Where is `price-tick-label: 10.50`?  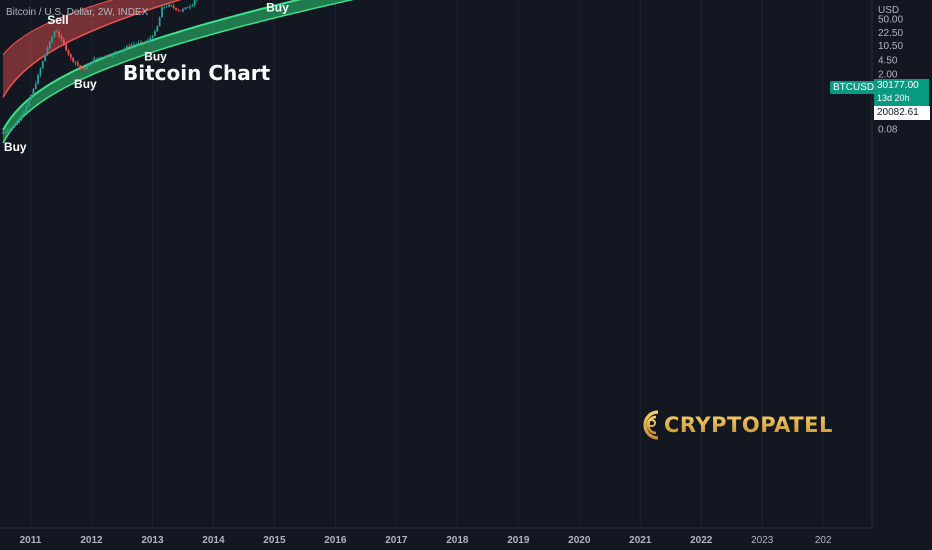 price-tick-label: 10.50 is located at coordinates (890, 46).